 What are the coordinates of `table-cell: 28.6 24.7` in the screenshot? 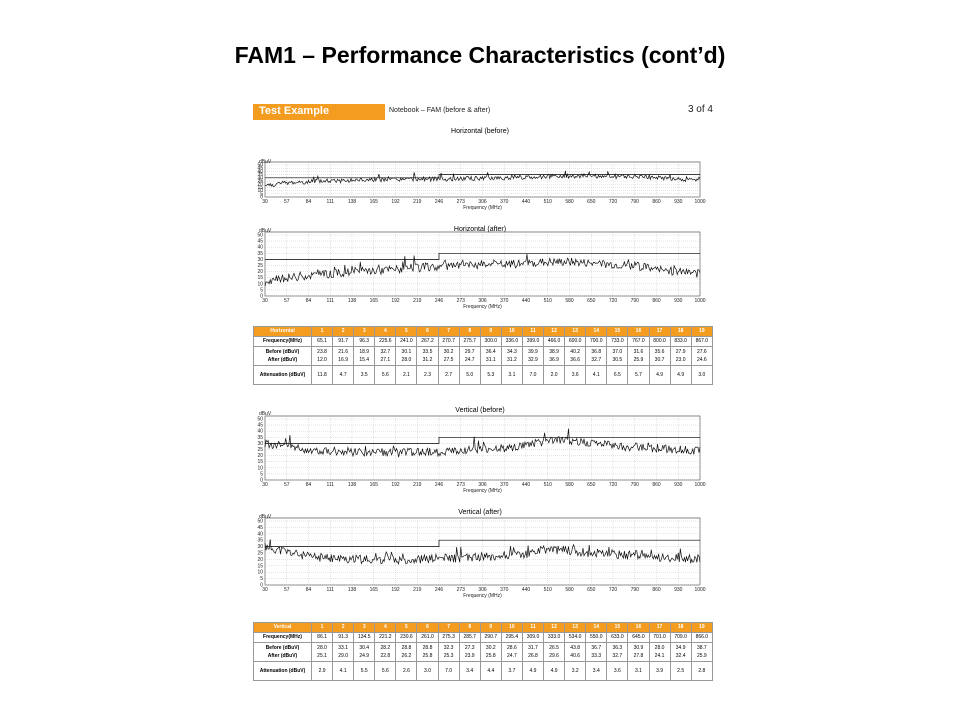 It's located at (511, 652).